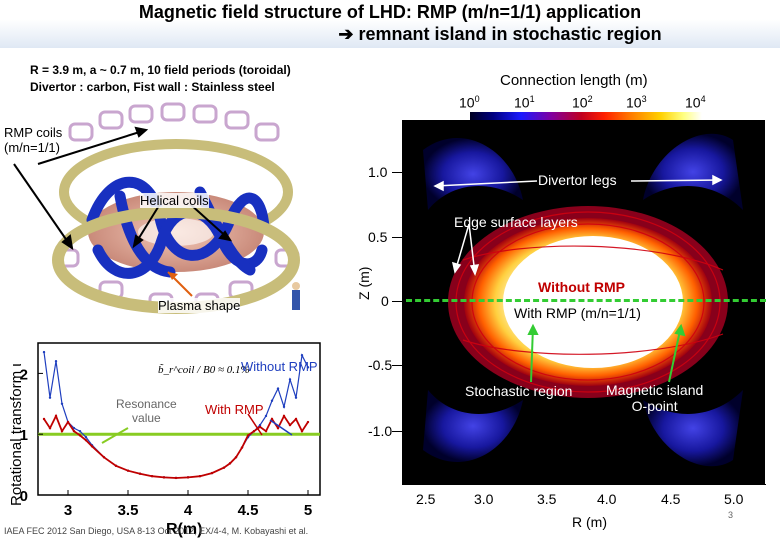 Image resolution: width=780 pixels, height=540 pixels. Describe the element at coordinates (469, 102) in the screenshot. I see `colorbar-tick: 10⁰` at that location.